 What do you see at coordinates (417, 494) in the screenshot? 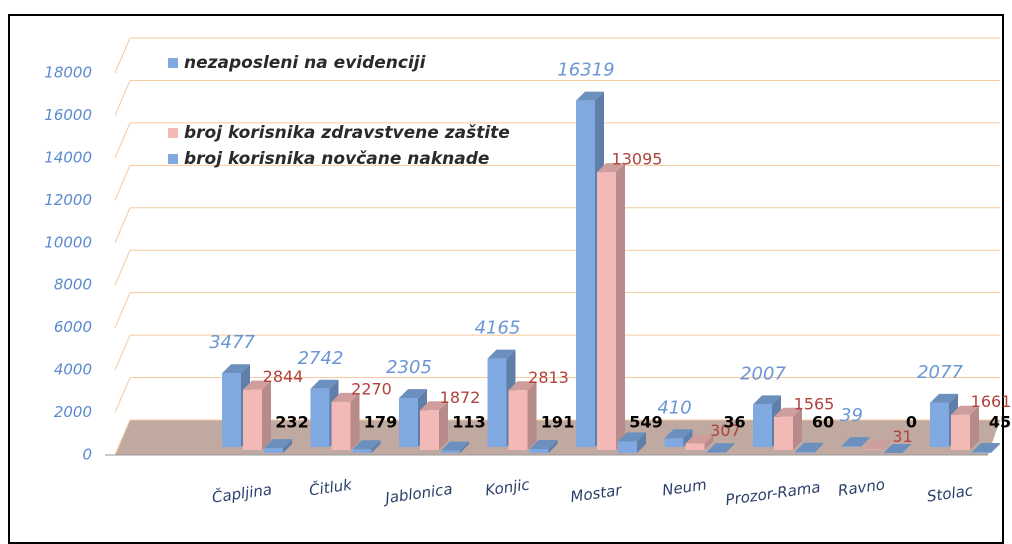
I see `x-tick-label: Jablonica` at bounding box center [417, 494].